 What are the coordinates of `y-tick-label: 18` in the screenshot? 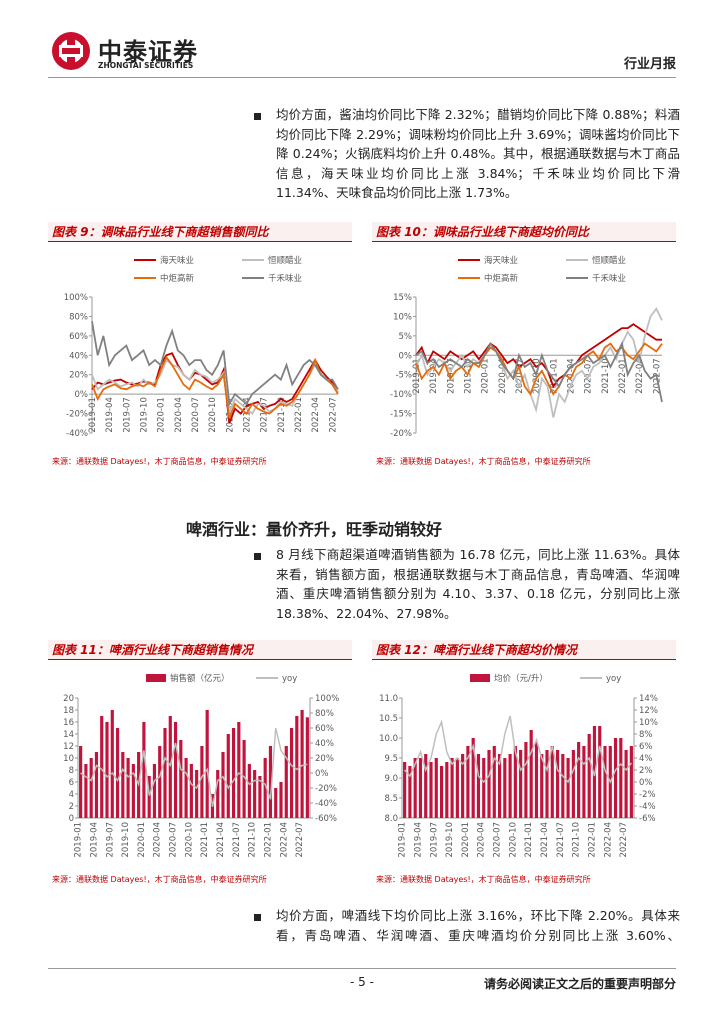 It's located at (68, 711).